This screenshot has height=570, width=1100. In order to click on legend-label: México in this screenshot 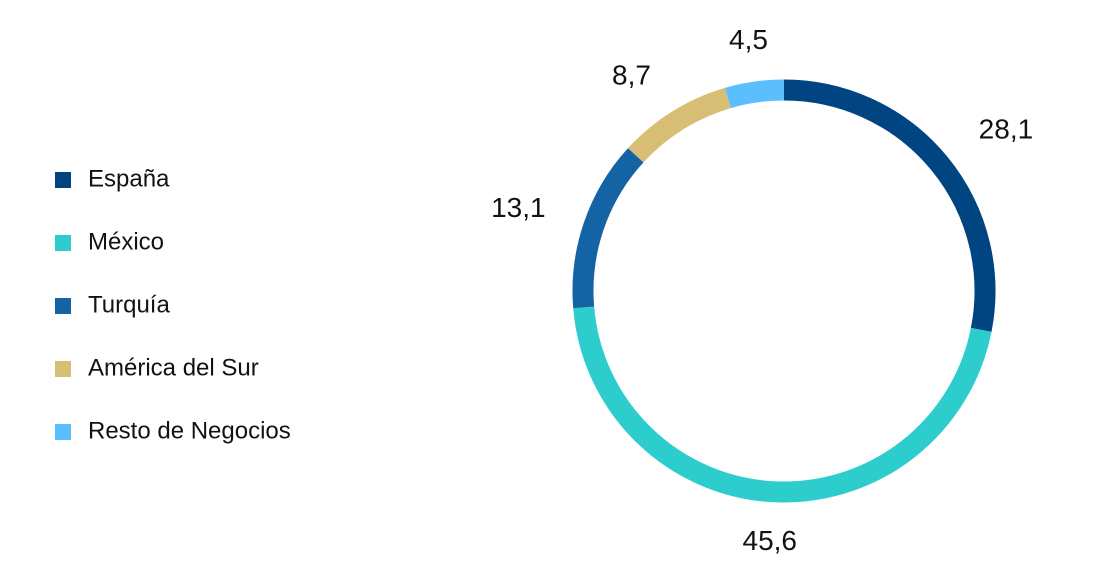, I will do `click(126, 241)`.